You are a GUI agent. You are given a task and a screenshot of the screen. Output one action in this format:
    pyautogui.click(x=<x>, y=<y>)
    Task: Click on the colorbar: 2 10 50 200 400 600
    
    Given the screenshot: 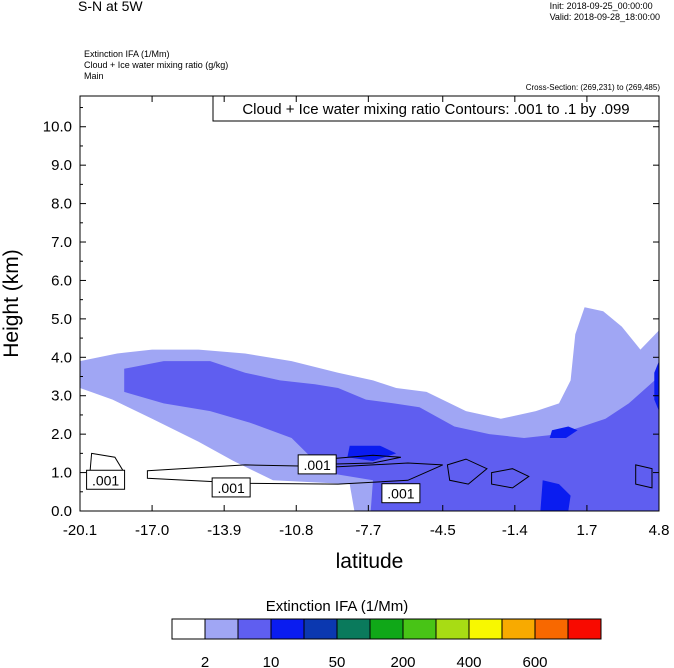 What is the action you would take?
    pyautogui.click(x=386, y=643)
    